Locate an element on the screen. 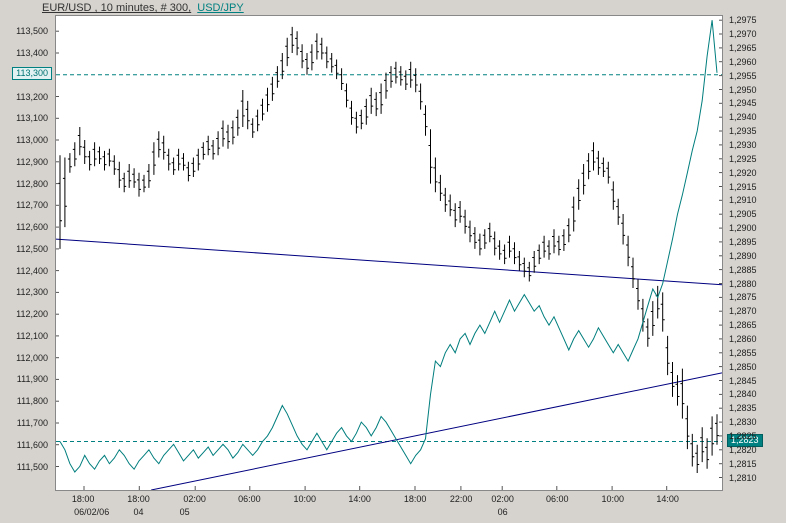  price-label: 111,800 is located at coordinates (32, 401).